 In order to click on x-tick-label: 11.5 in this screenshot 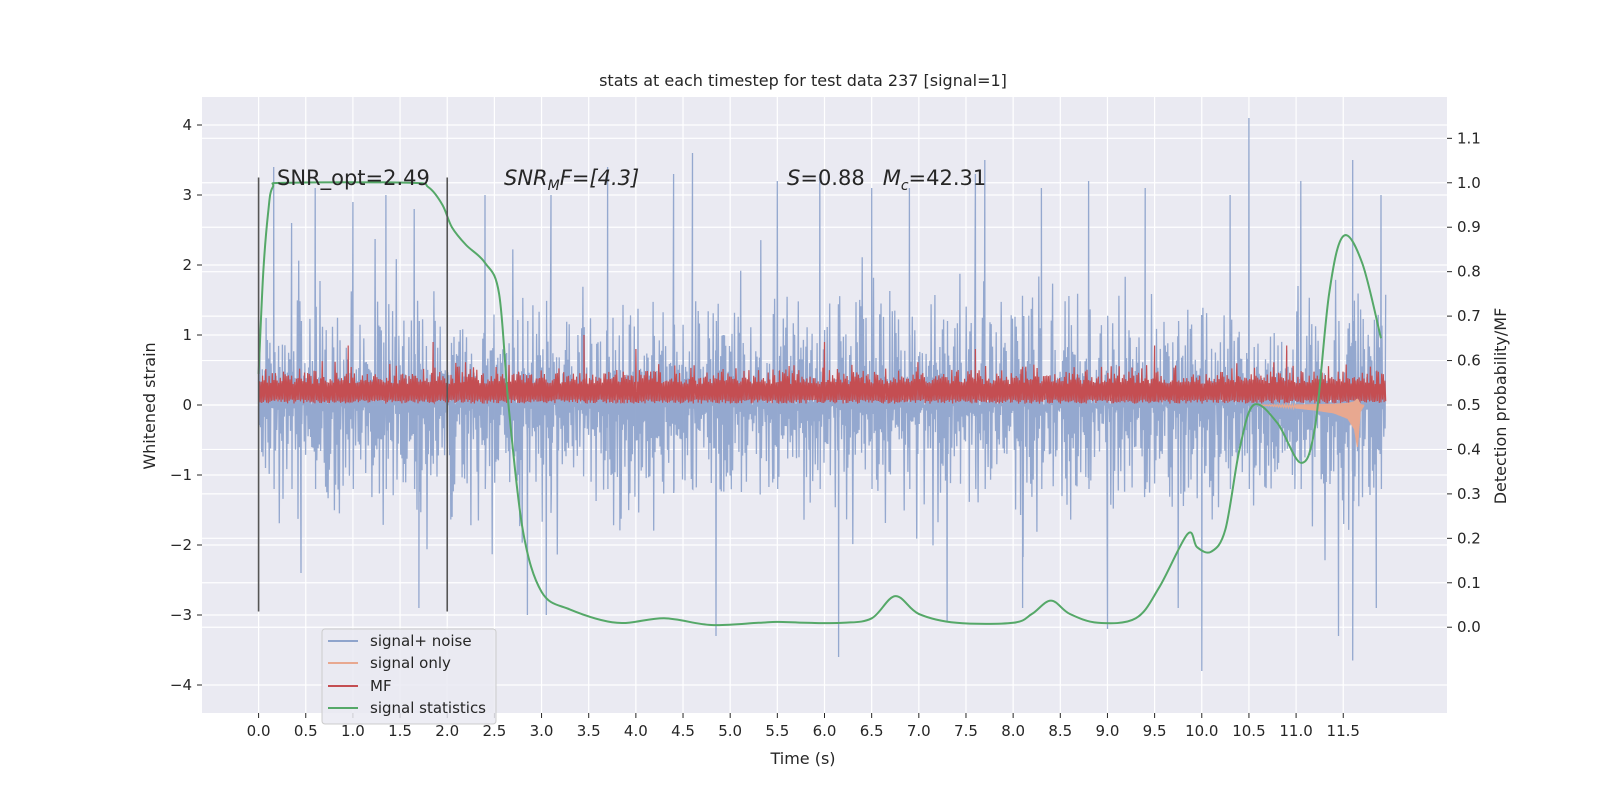, I will do `click(1343, 731)`.